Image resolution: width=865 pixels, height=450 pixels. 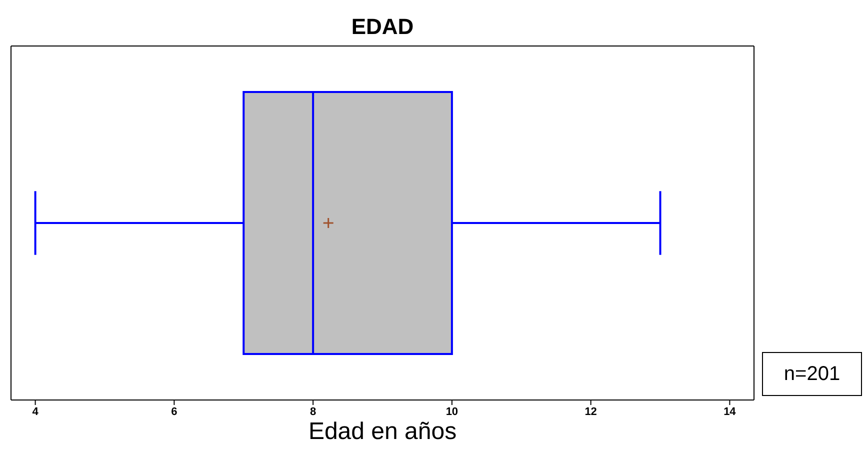 I want to click on x-tick-label: 8, so click(x=313, y=412).